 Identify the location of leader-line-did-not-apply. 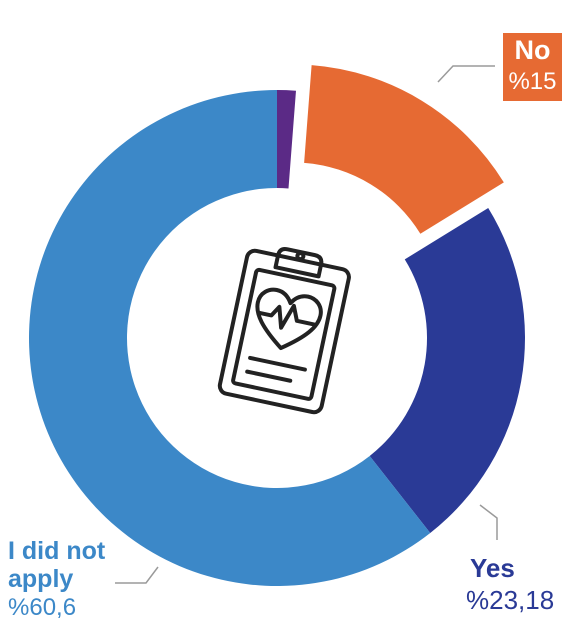
(137, 575).